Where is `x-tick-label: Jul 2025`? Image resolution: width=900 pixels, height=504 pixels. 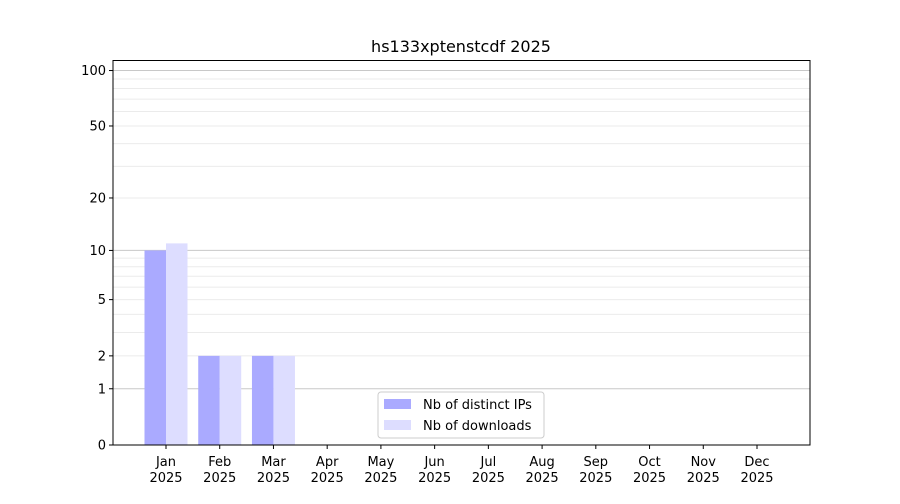
x-tick-label: Jul 2025 is located at coordinates (488, 470).